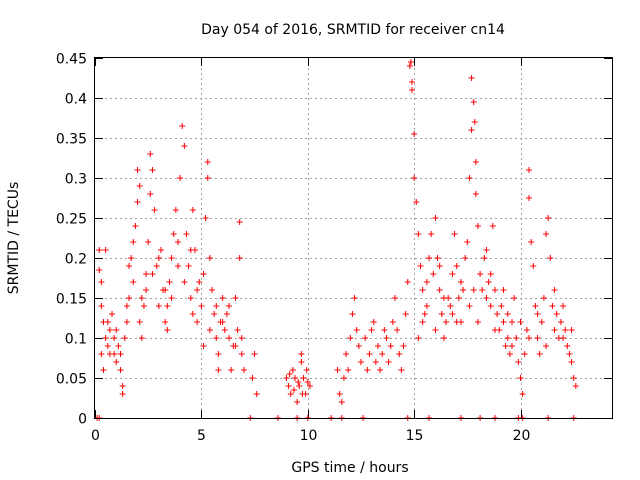 This screenshot has height=480, width=640. Describe the element at coordinates (349, 468) in the screenshot. I see `x-axis-label: GPS time / hours` at that location.